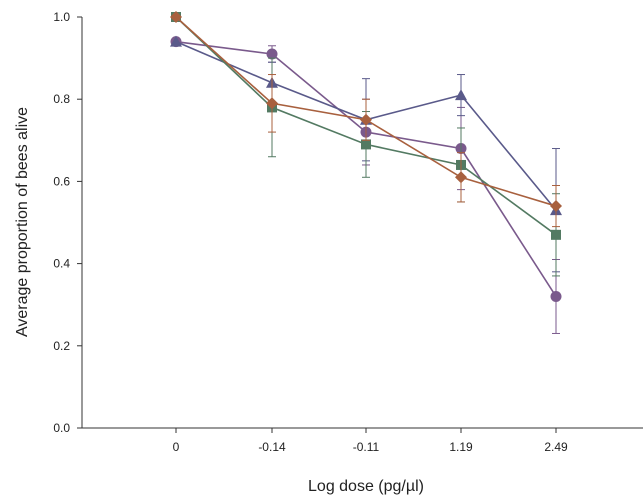 This screenshot has height=498, width=644. Describe the element at coordinates (366, 447) in the screenshot. I see `x-tick-label: -0.11` at that location.